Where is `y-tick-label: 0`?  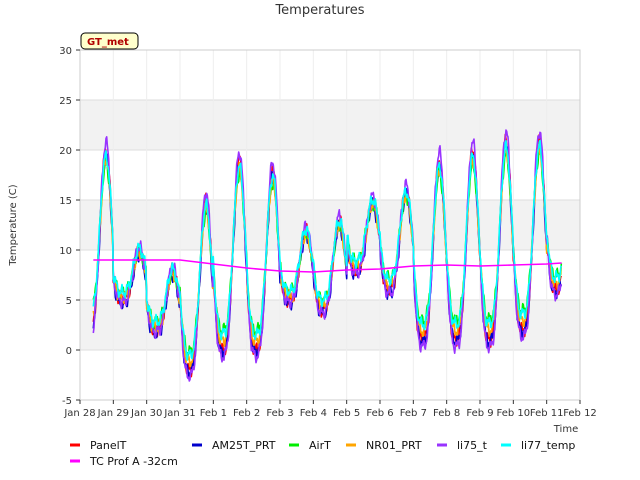
y-tick-label: 0 is located at coordinates (69, 351).